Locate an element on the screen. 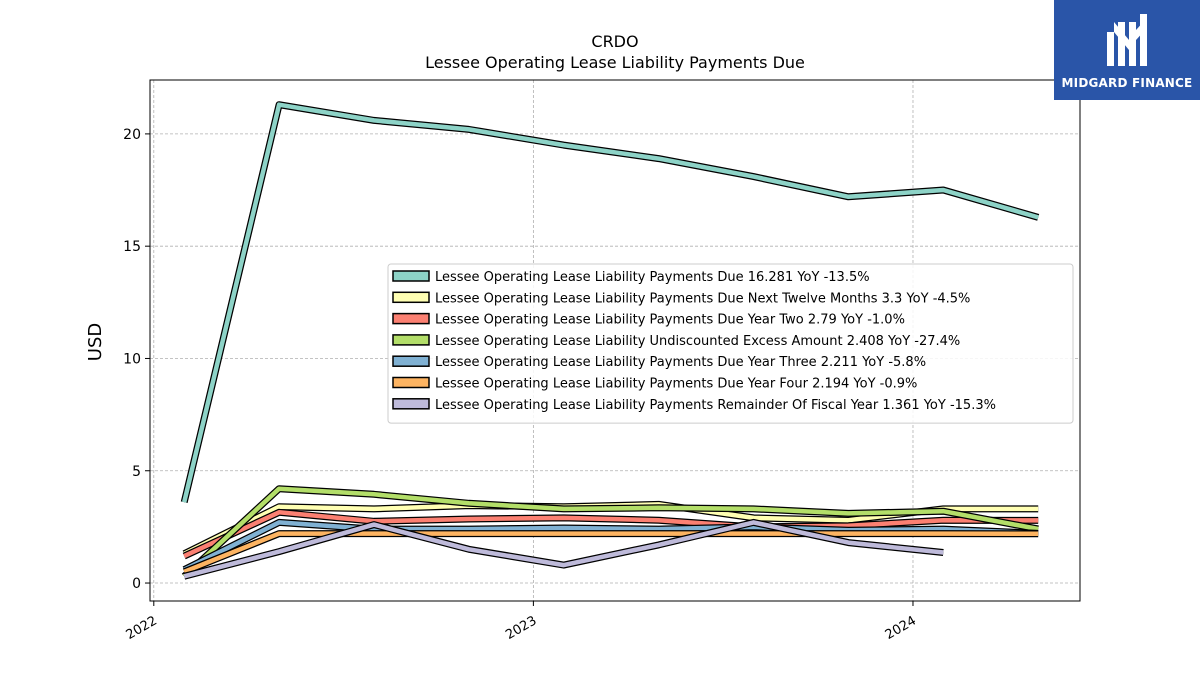 The height and width of the screenshot is (675, 1200). legend-box is located at coordinates (730, 343).